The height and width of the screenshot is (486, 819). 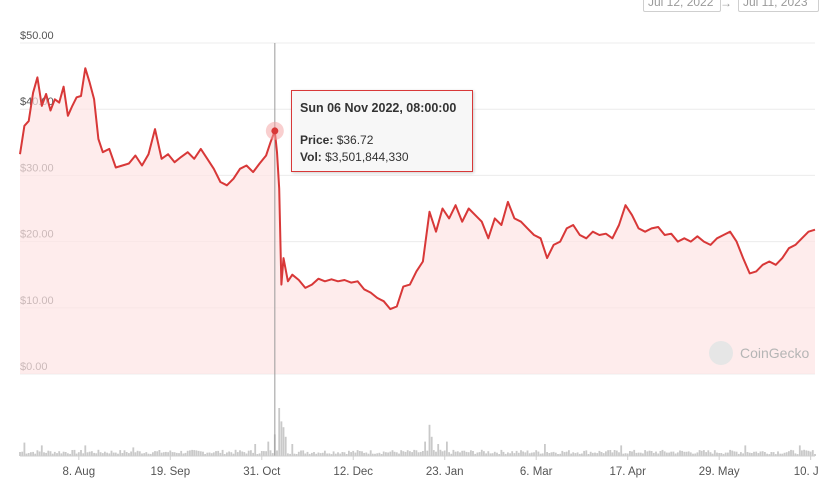 What do you see at coordinates (536, 472) in the screenshot?
I see `x-tick-label: 6. Mar` at bounding box center [536, 472].